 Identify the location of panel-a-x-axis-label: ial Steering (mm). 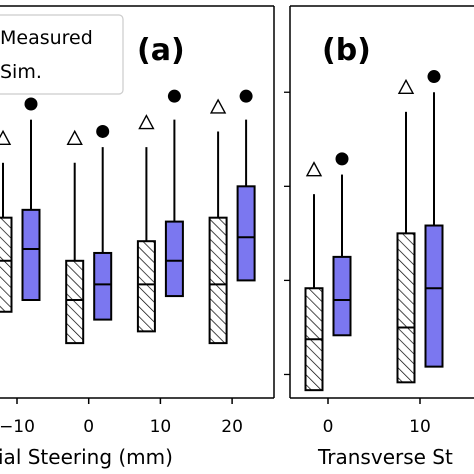
(86, 457).